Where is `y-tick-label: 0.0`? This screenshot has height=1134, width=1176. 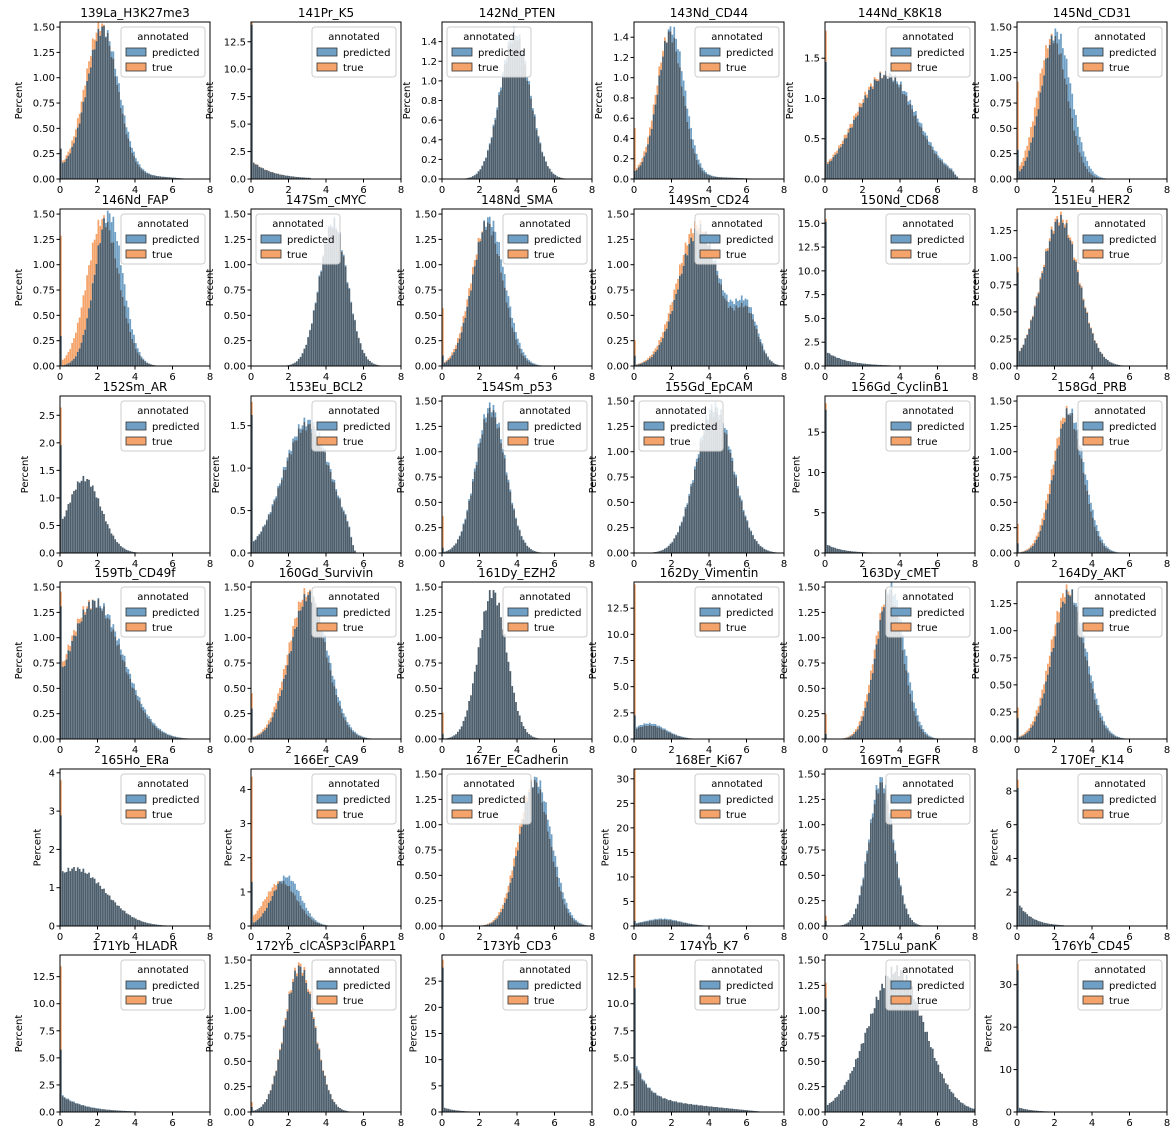
y-tick-label: 0.0 is located at coordinates (238, 180).